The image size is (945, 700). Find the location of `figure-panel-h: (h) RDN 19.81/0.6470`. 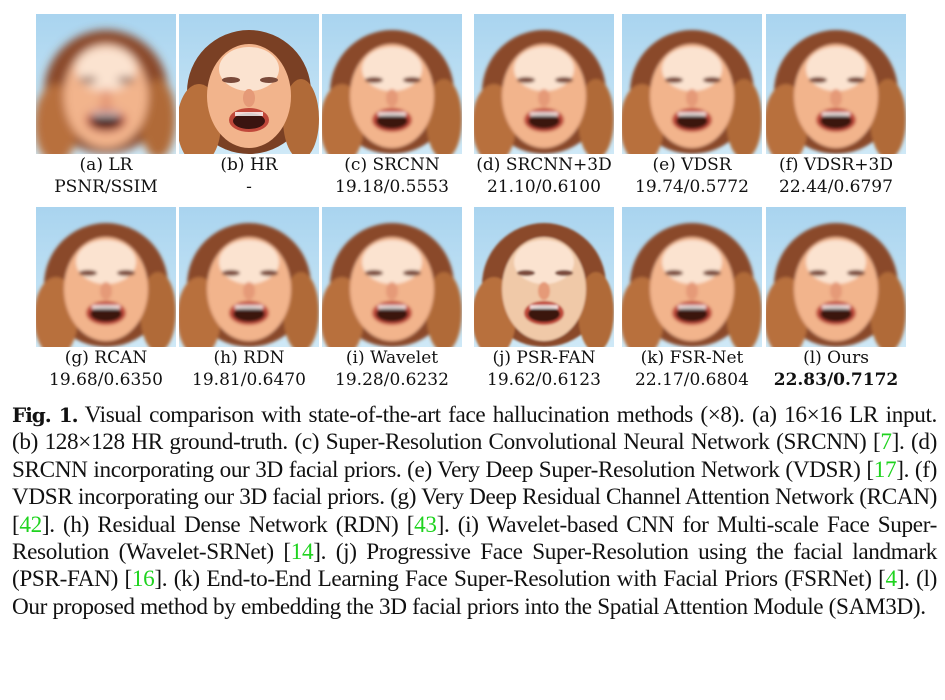

figure-panel-h: (h) RDN 19.81/0.6470 is located at coordinates (249, 299).